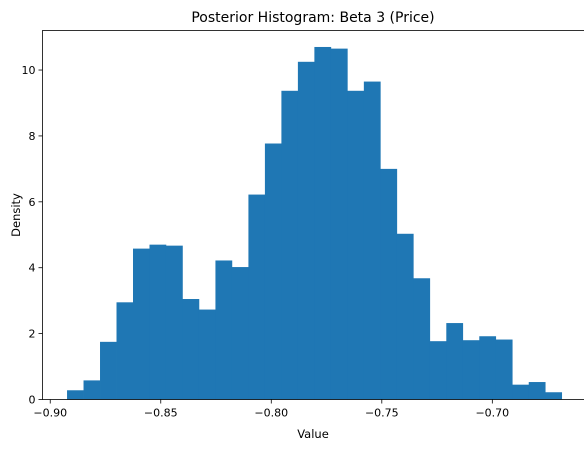  What do you see at coordinates (271, 413) in the screenshot?
I see `x-tick-label: −0.80` at bounding box center [271, 413].